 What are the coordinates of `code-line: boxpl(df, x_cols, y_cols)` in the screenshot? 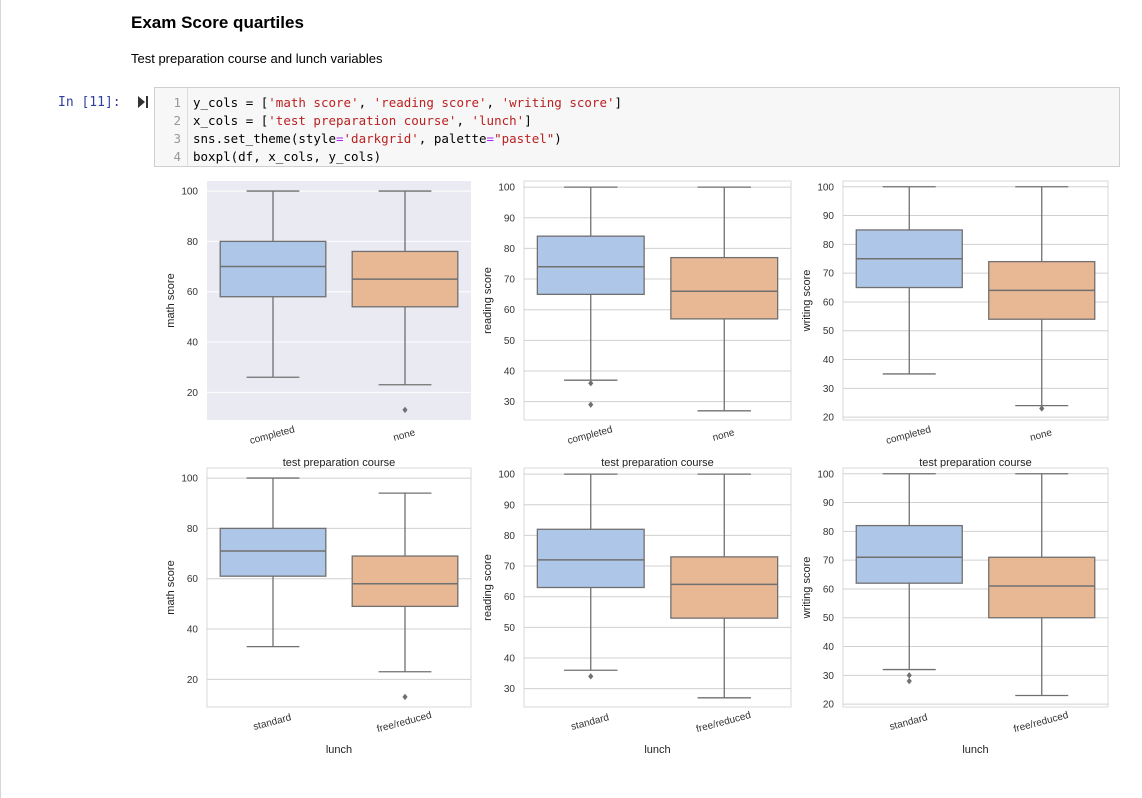 It's located at (287, 156).